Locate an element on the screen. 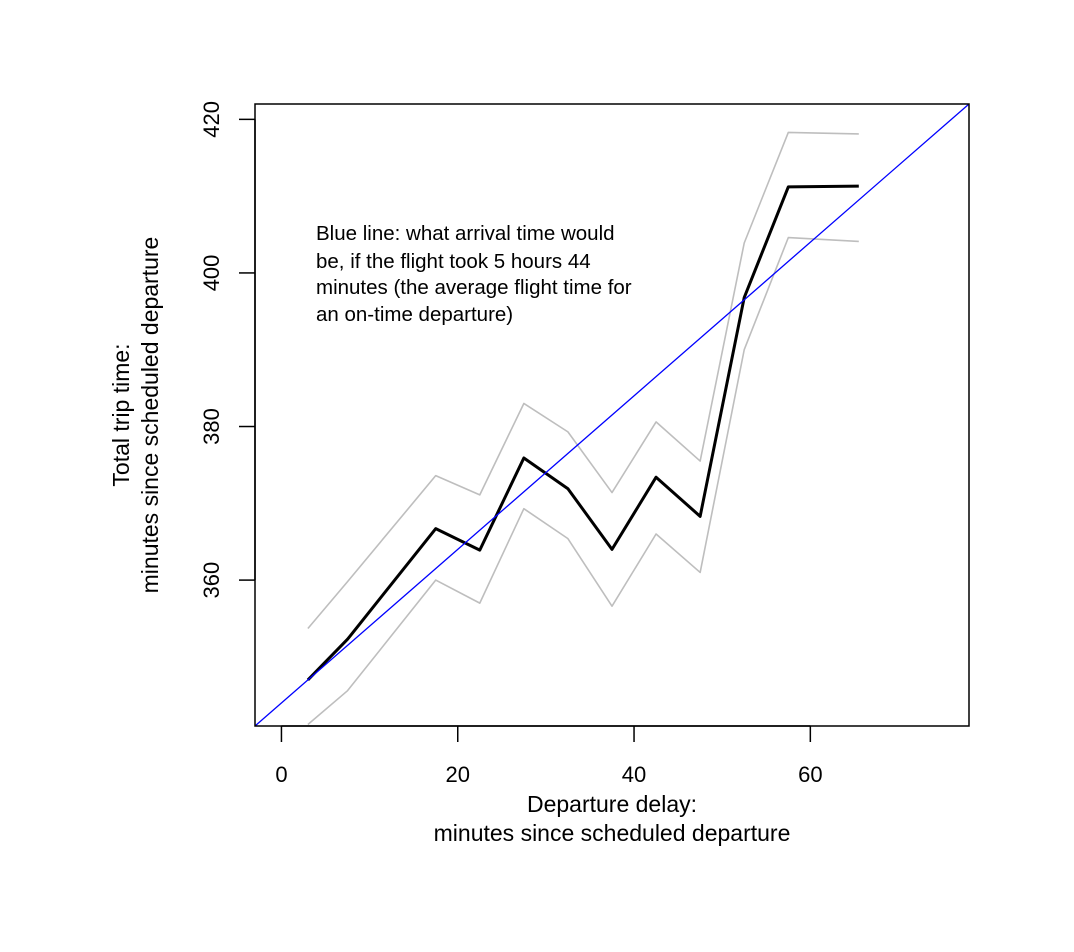 Image resolution: width=1074 pixels, height=952 pixels. x-axis-label-line-1: Departure delay: is located at coordinates (612, 804).